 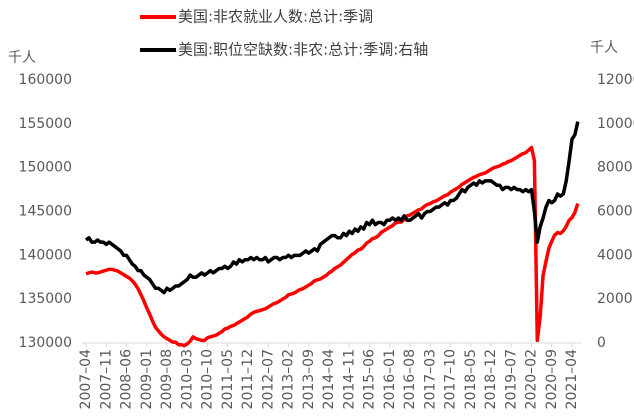 What do you see at coordinates (268, 379) in the screenshot?
I see `x-tick-label: 2012–07` at bounding box center [268, 379].